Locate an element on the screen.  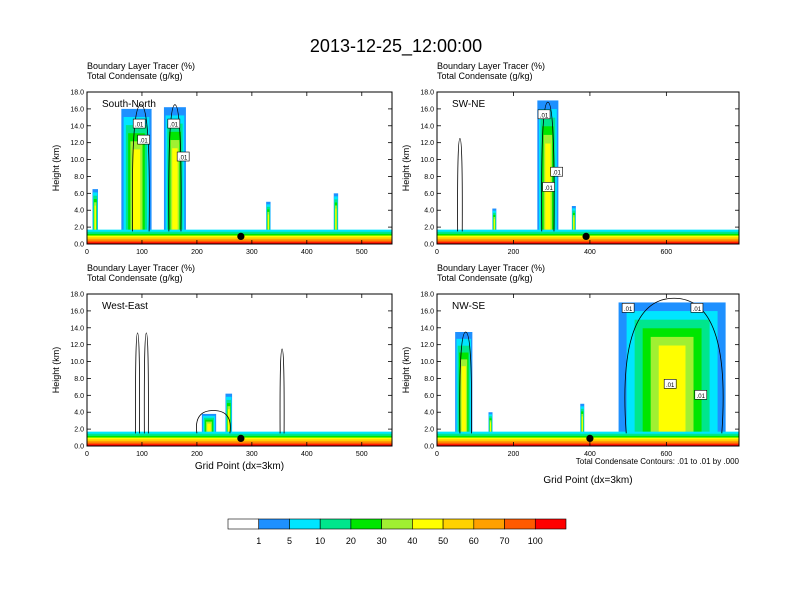
y-tick-label: 10.0 is located at coordinates (77, 362).